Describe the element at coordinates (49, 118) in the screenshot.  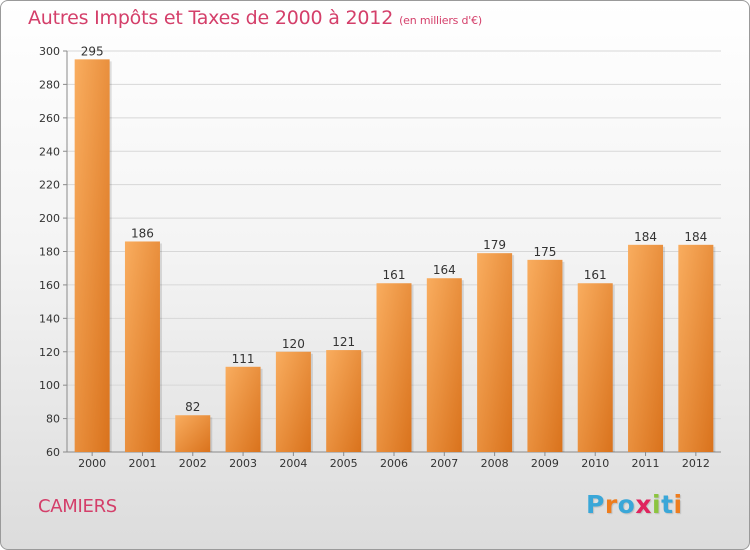
I see `y-tick-label: 260` at that location.